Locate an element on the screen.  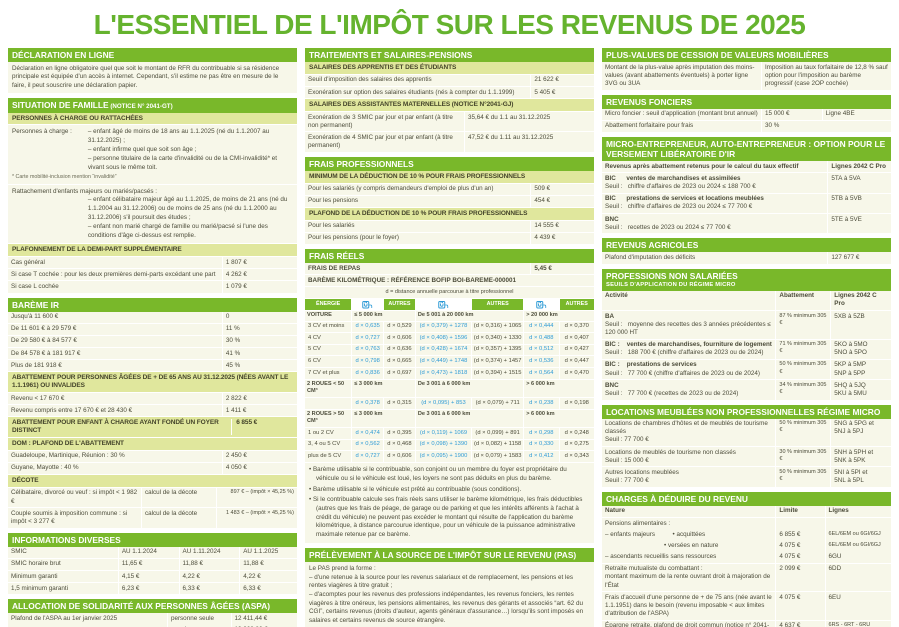
table-cell: d × 0,330 is located at coordinates (540, 445).